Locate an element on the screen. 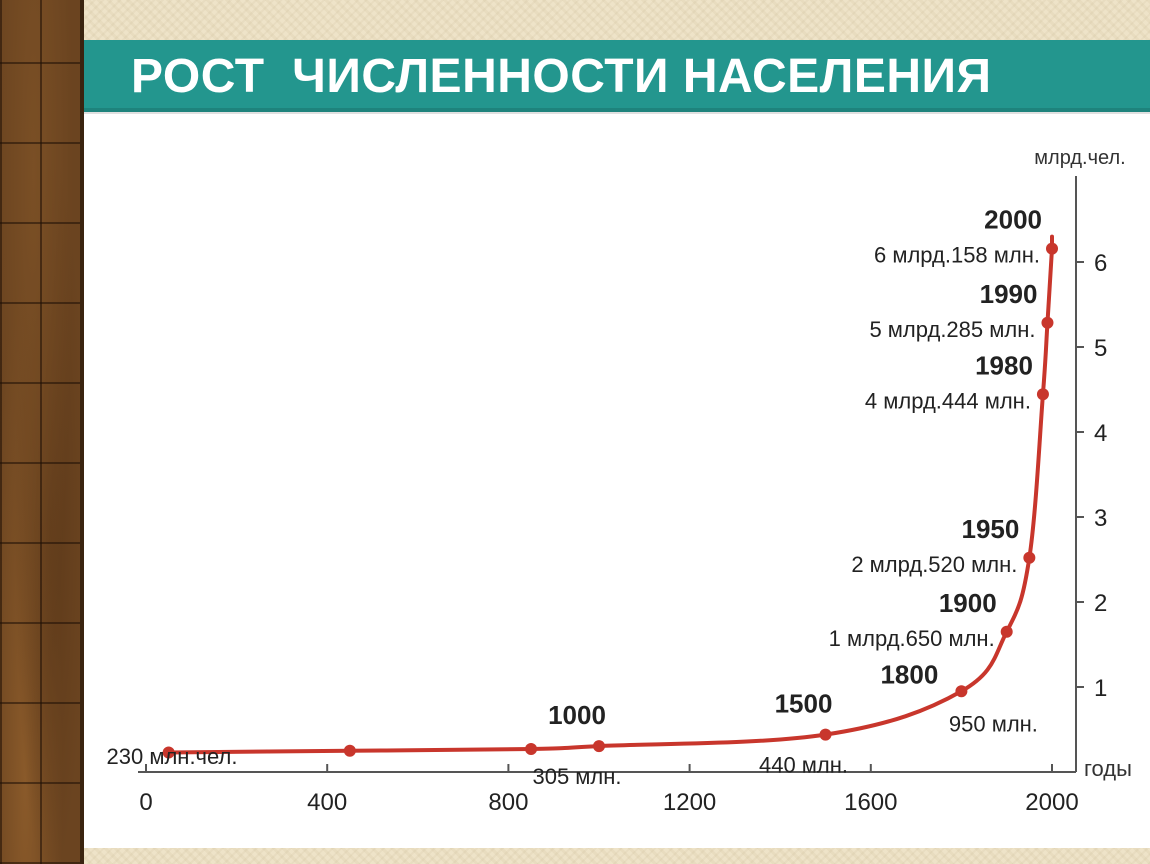 This screenshot has height=864, width=1150. year-label: 1800 is located at coordinates (909, 674).